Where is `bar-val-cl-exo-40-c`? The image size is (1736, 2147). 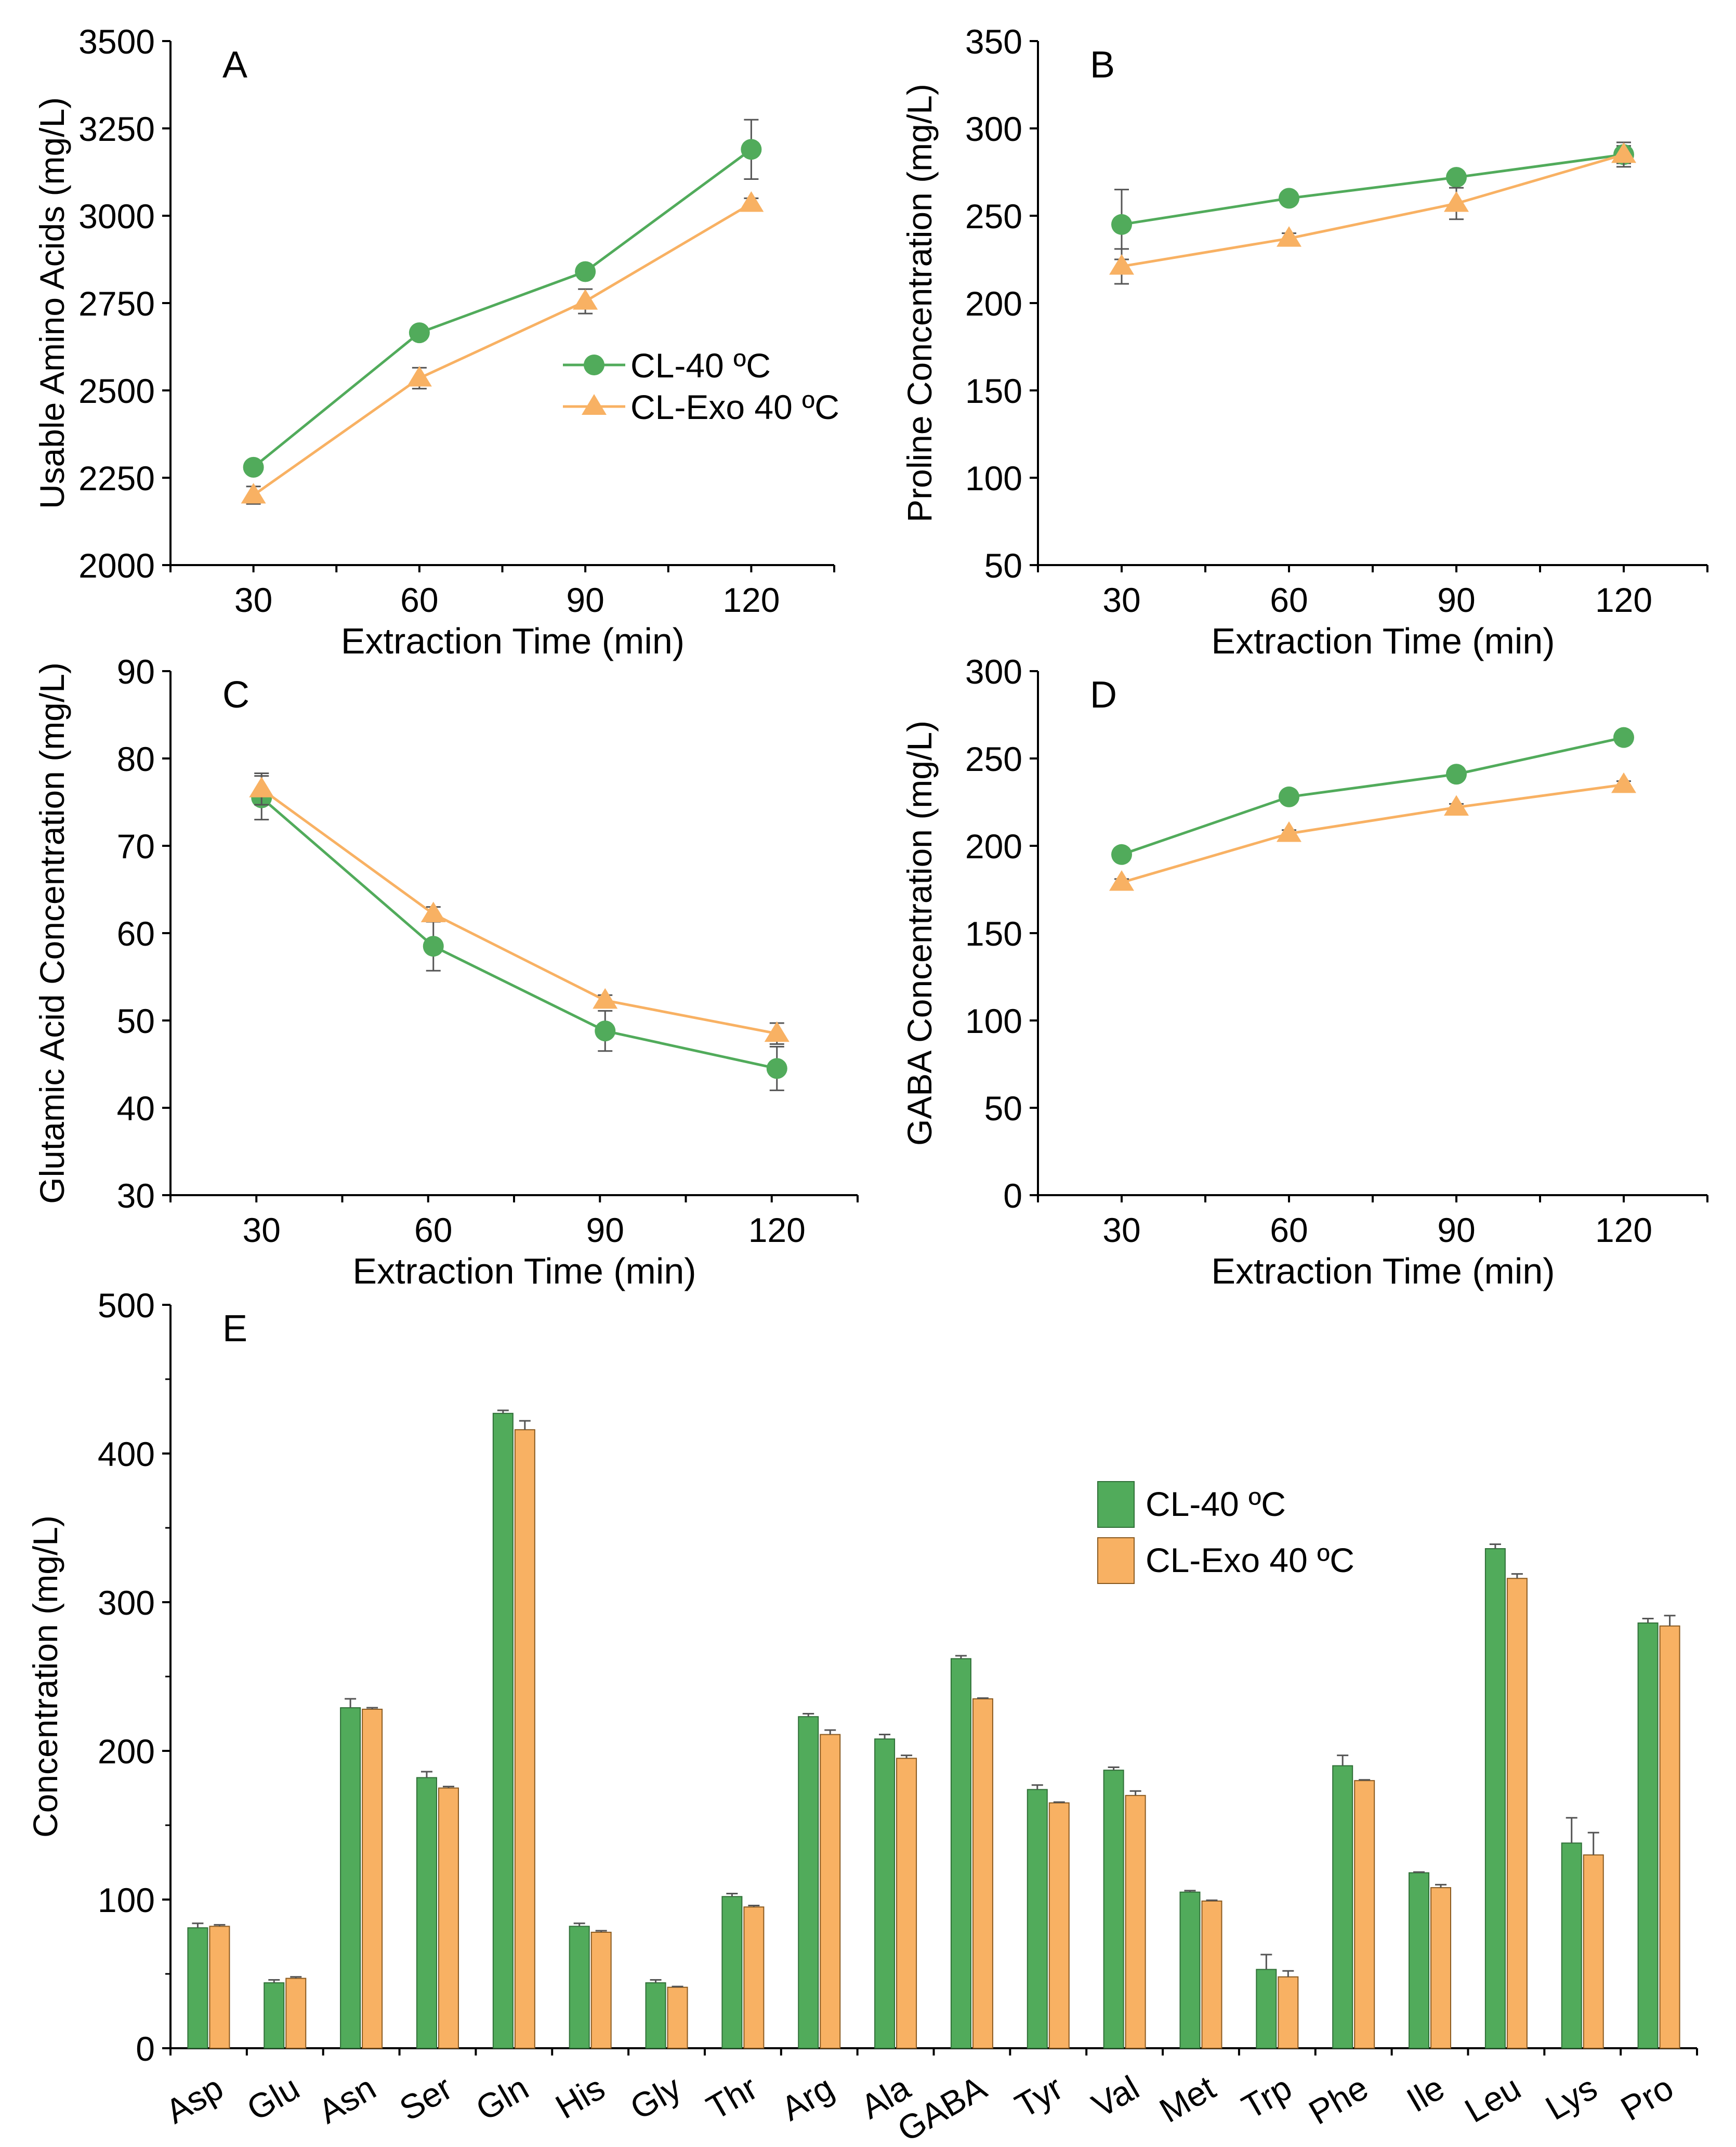
bar-val-cl-exo-40-c is located at coordinates (1135, 1922).